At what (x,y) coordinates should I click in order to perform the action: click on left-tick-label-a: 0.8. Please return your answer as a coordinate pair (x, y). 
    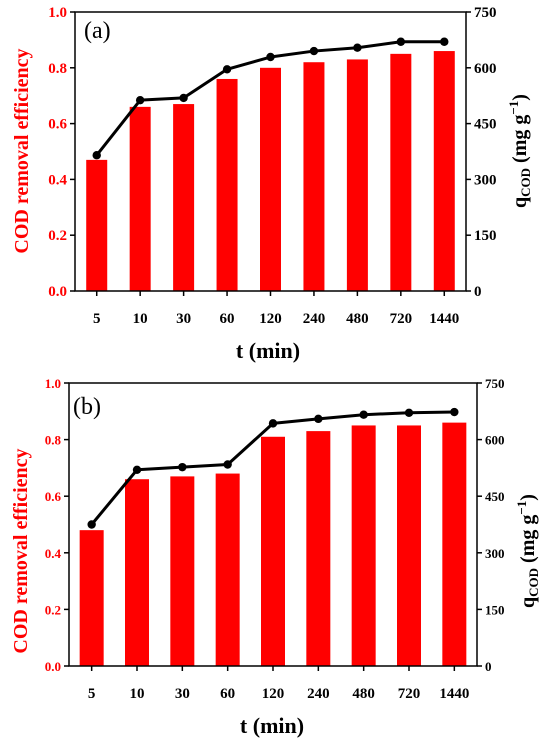
    Looking at the image, I should click on (57, 69).